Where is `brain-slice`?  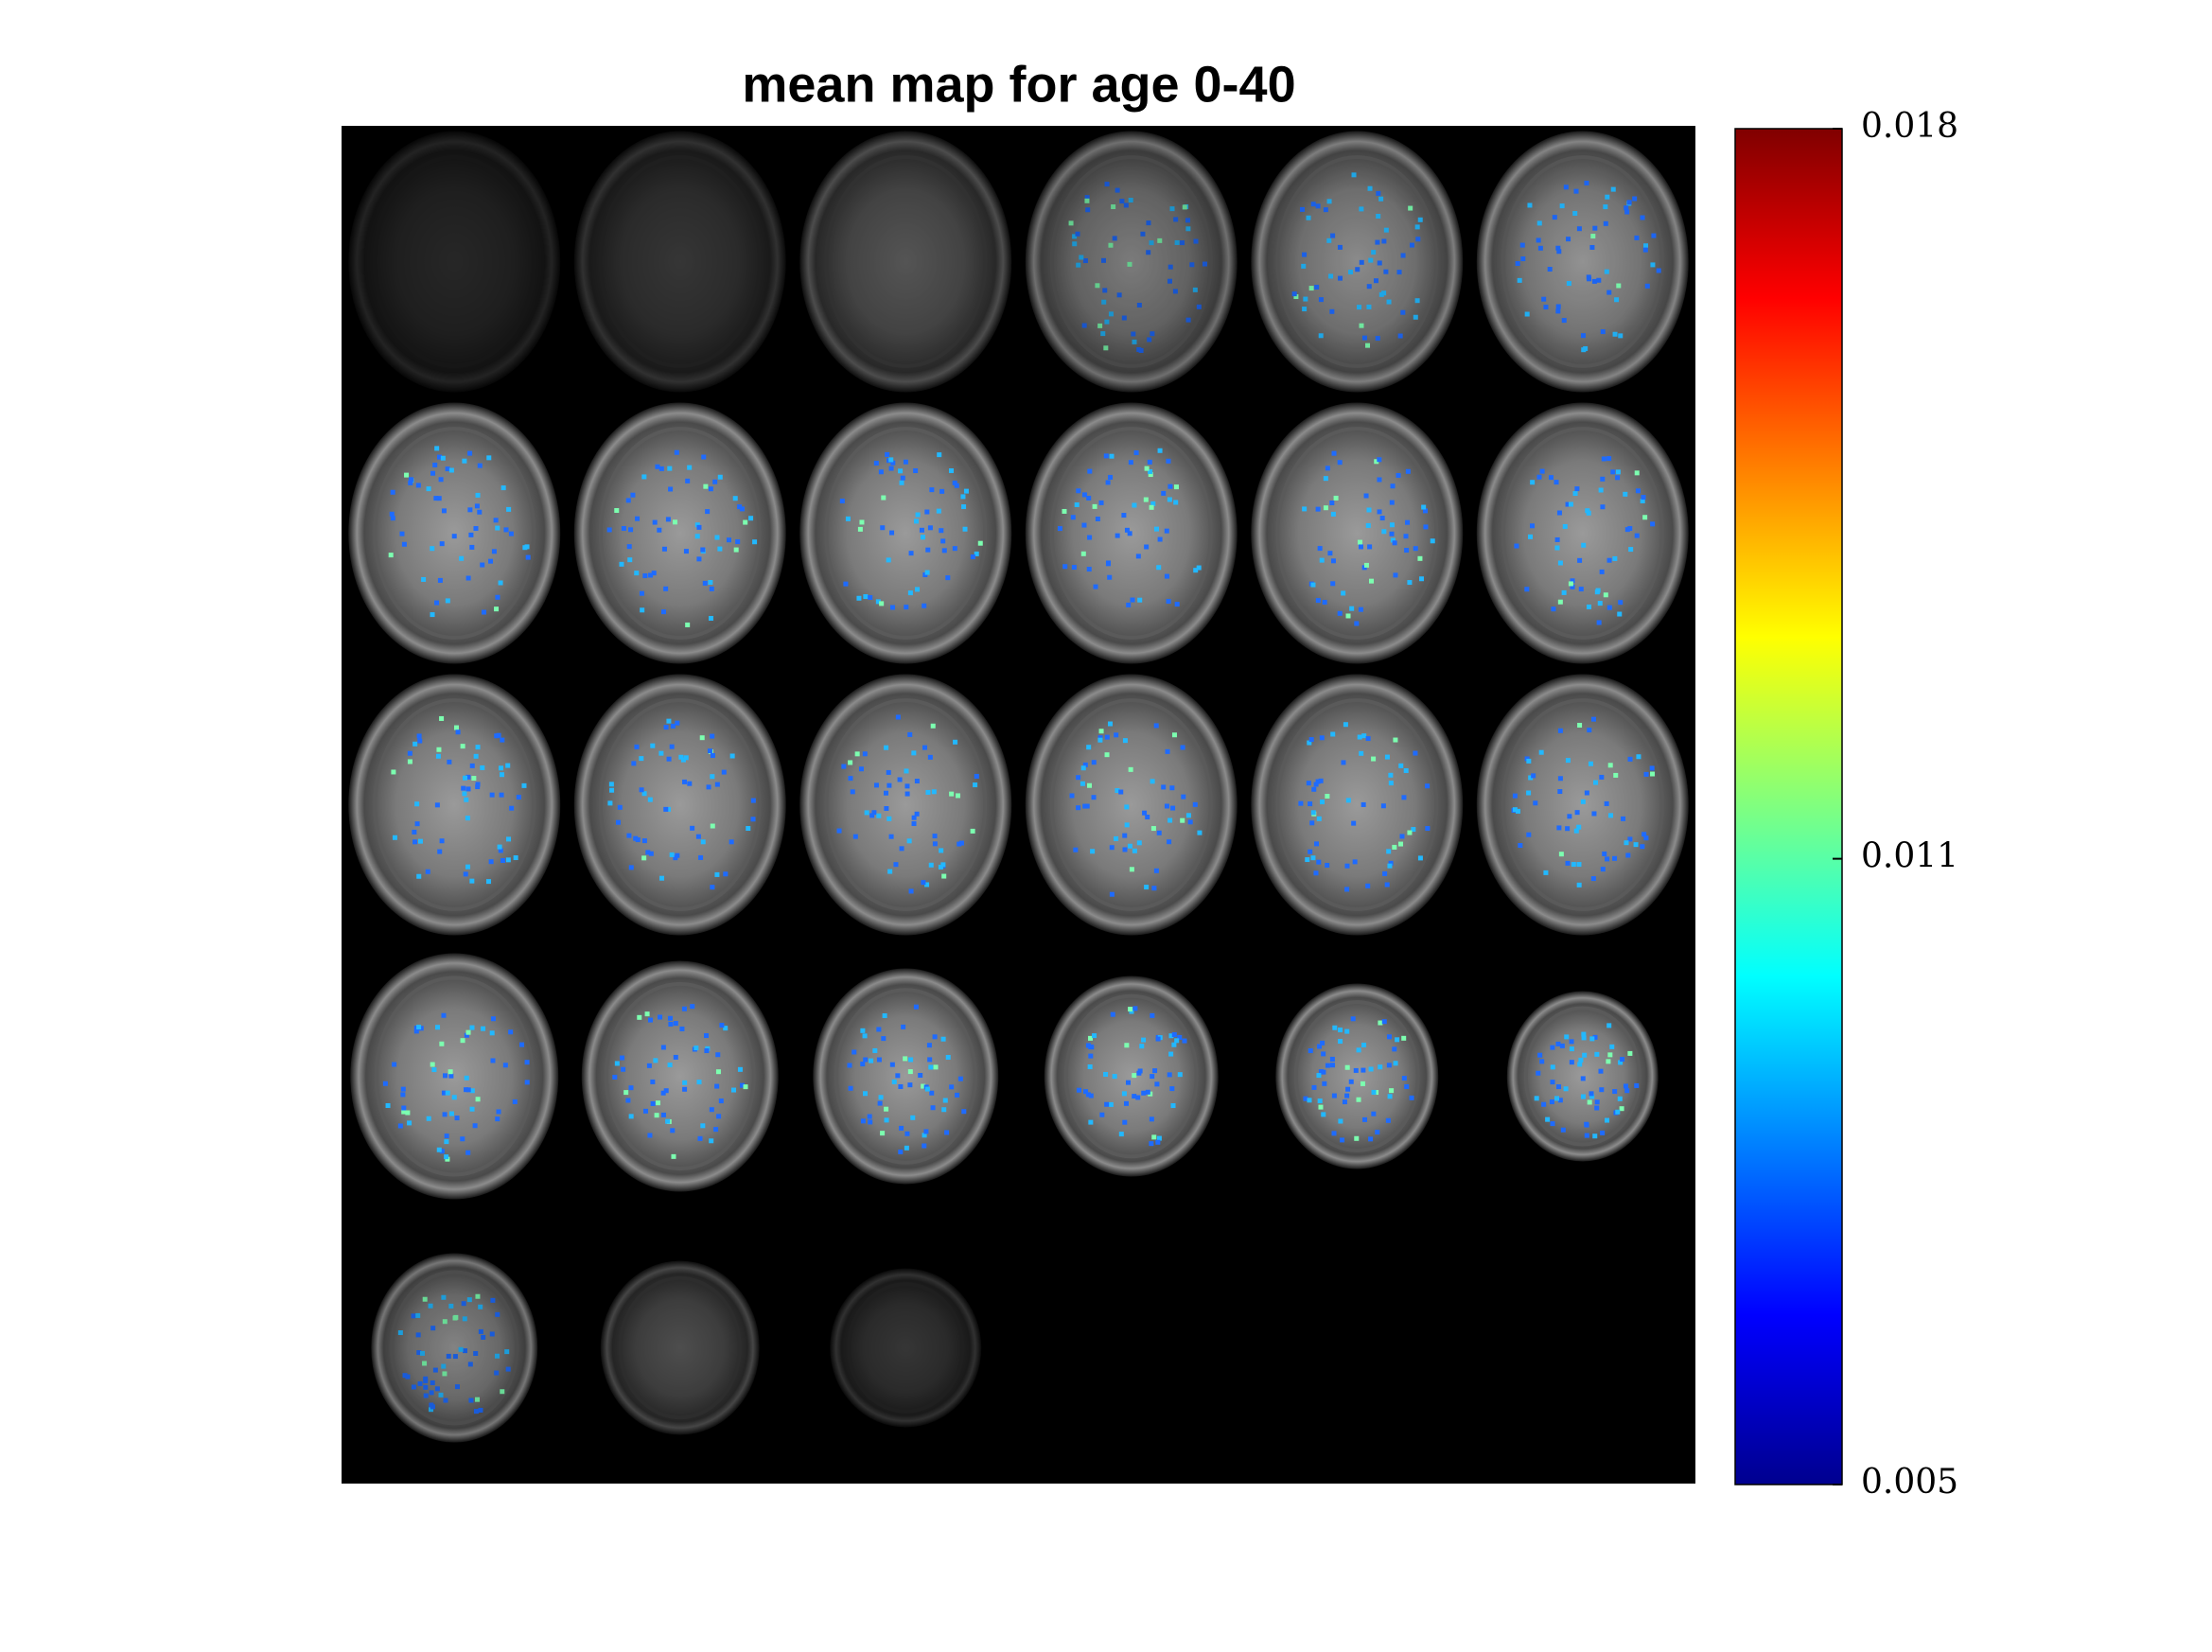
brain-slice is located at coordinates (906, 1076).